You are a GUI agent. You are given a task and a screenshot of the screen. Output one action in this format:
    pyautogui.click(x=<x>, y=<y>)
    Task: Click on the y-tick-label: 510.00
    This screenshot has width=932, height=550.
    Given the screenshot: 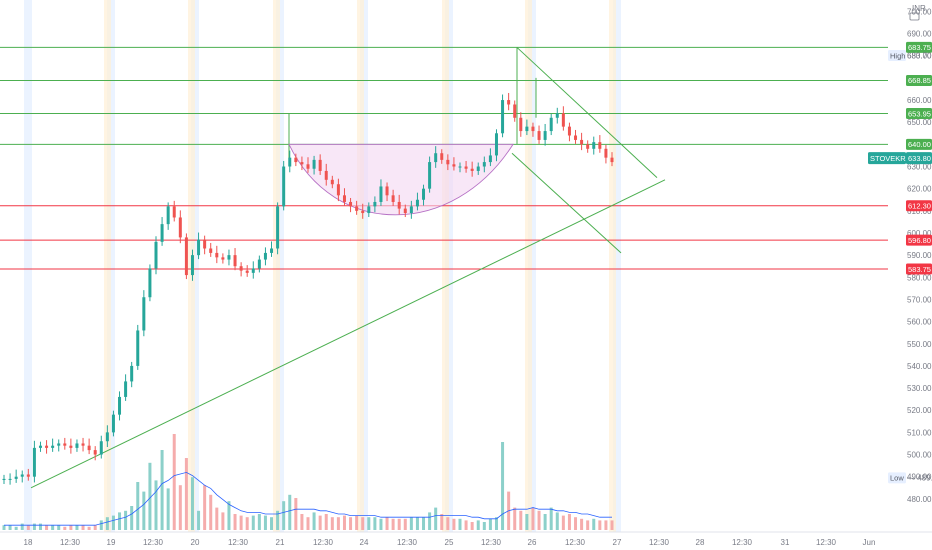 What is the action you would take?
    pyautogui.click(x=919, y=432)
    